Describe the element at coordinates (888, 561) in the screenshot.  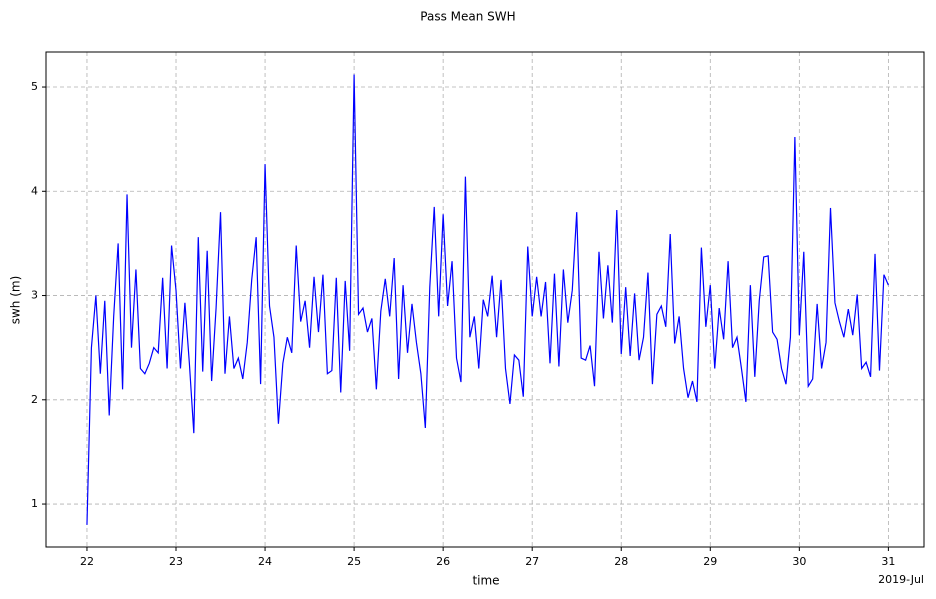
I see `x-tick-label: 31` at that location.